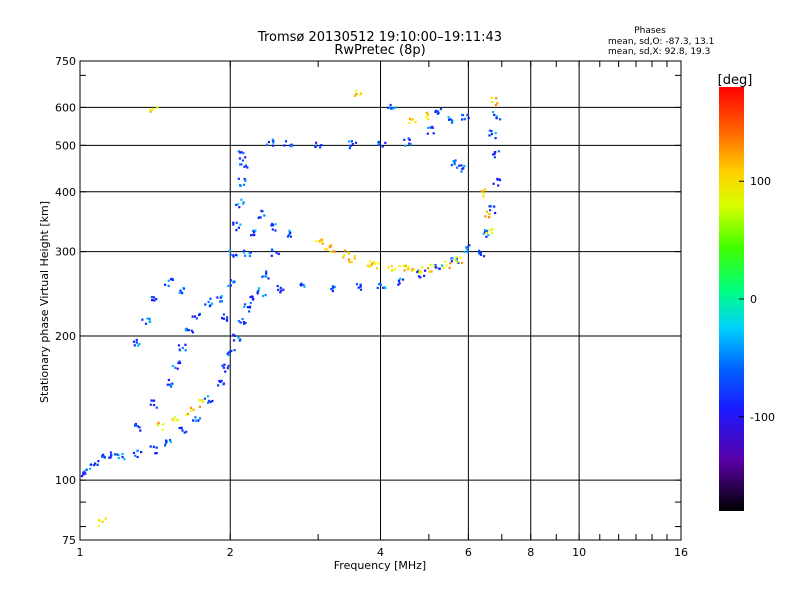  I want to click on x-tick-label: 10, so click(579, 552).